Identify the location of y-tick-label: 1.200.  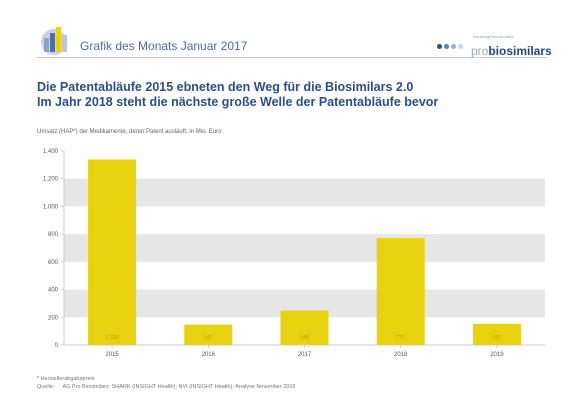
(51, 180).